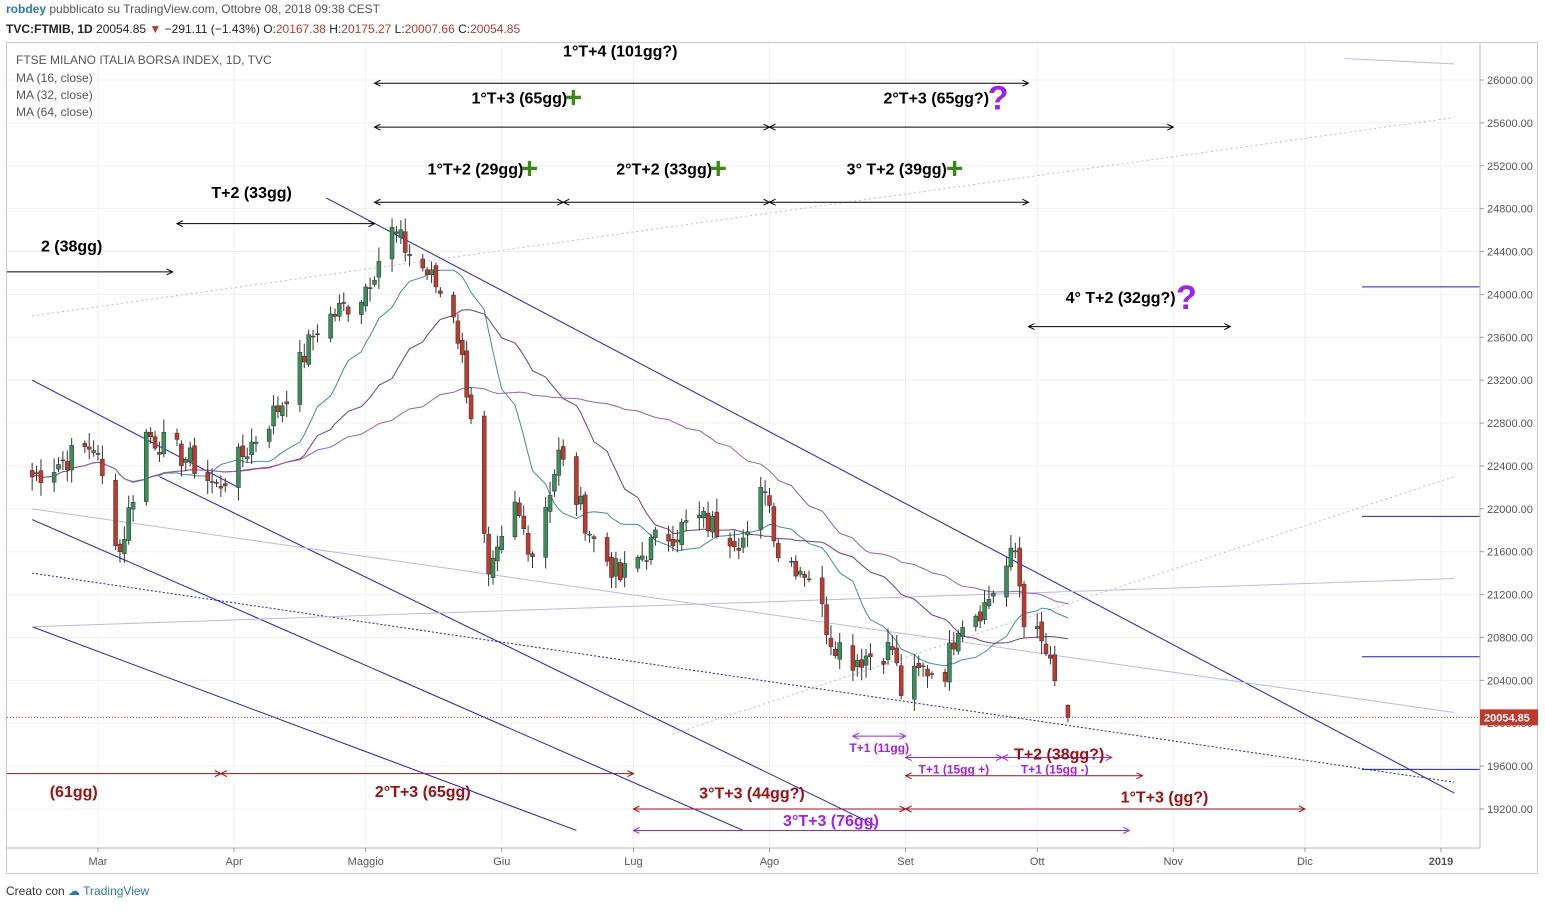 The height and width of the screenshot is (910, 1545). I want to click on x-tick-label: Apr, so click(233, 862).